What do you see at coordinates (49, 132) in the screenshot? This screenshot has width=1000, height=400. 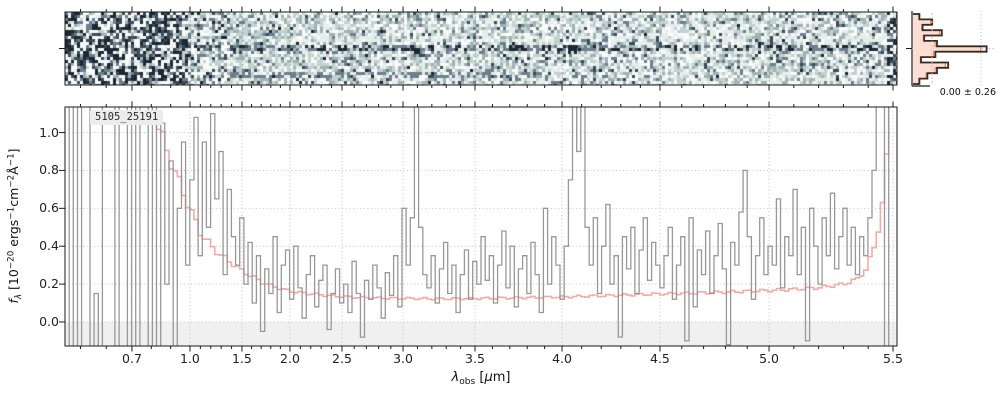 I see `y-tick-label: 1.0` at bounding box center [49, 132].